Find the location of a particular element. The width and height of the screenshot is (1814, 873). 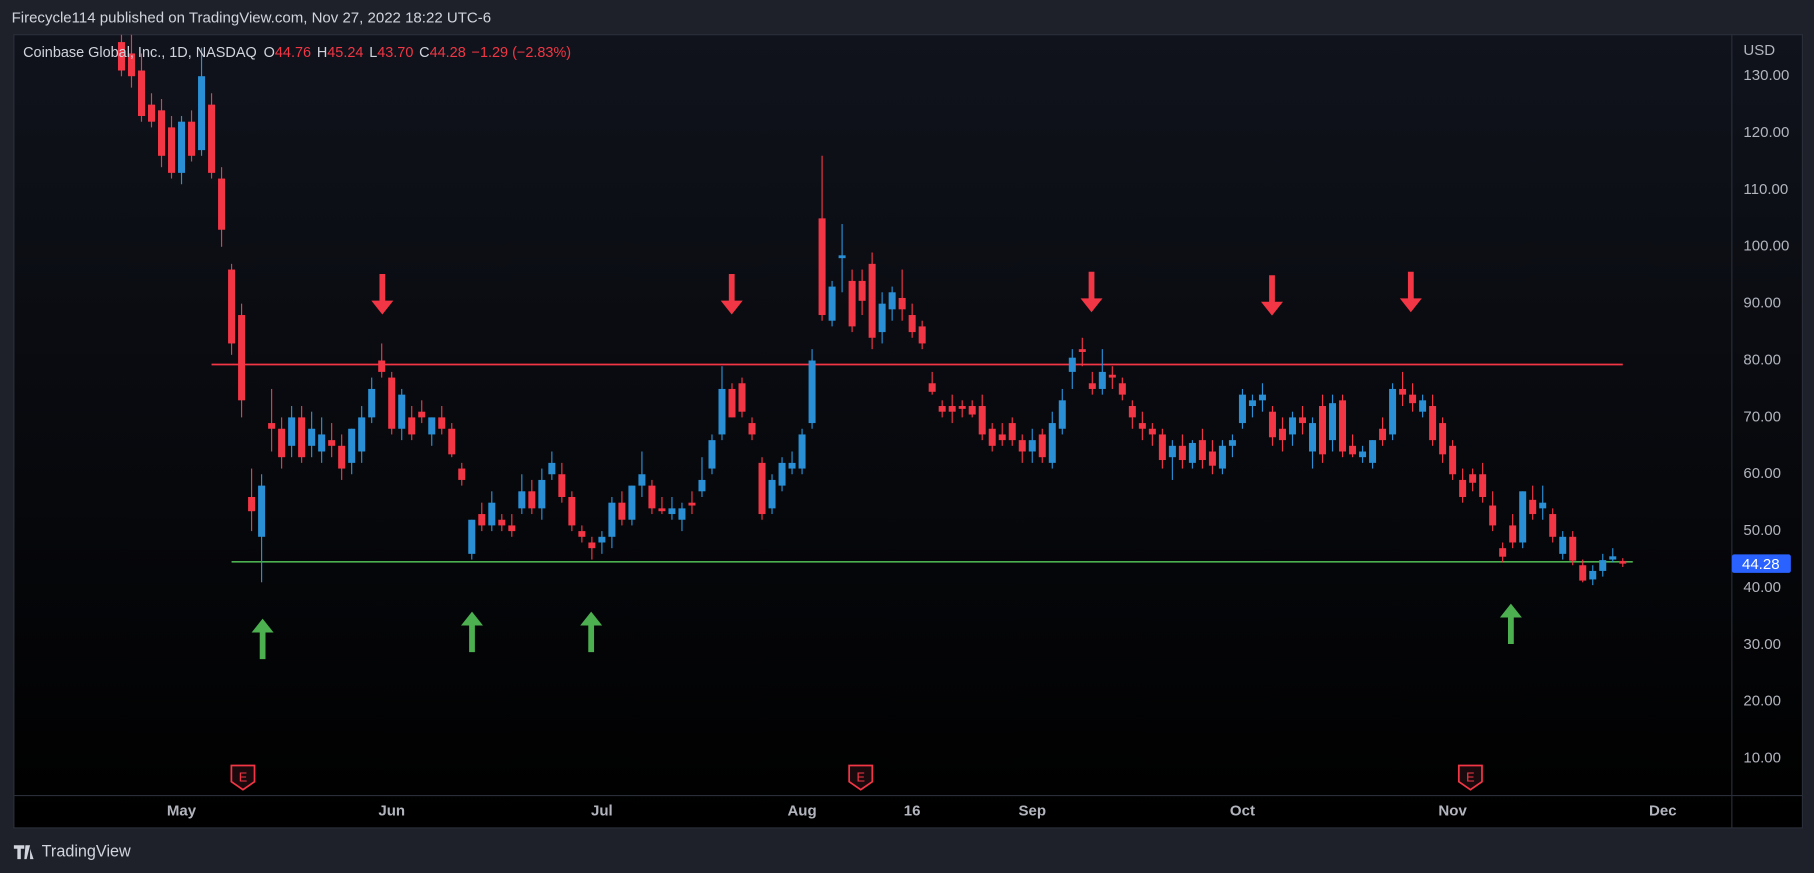

legend-value: 45.24 is located at coordinates (345, 53).